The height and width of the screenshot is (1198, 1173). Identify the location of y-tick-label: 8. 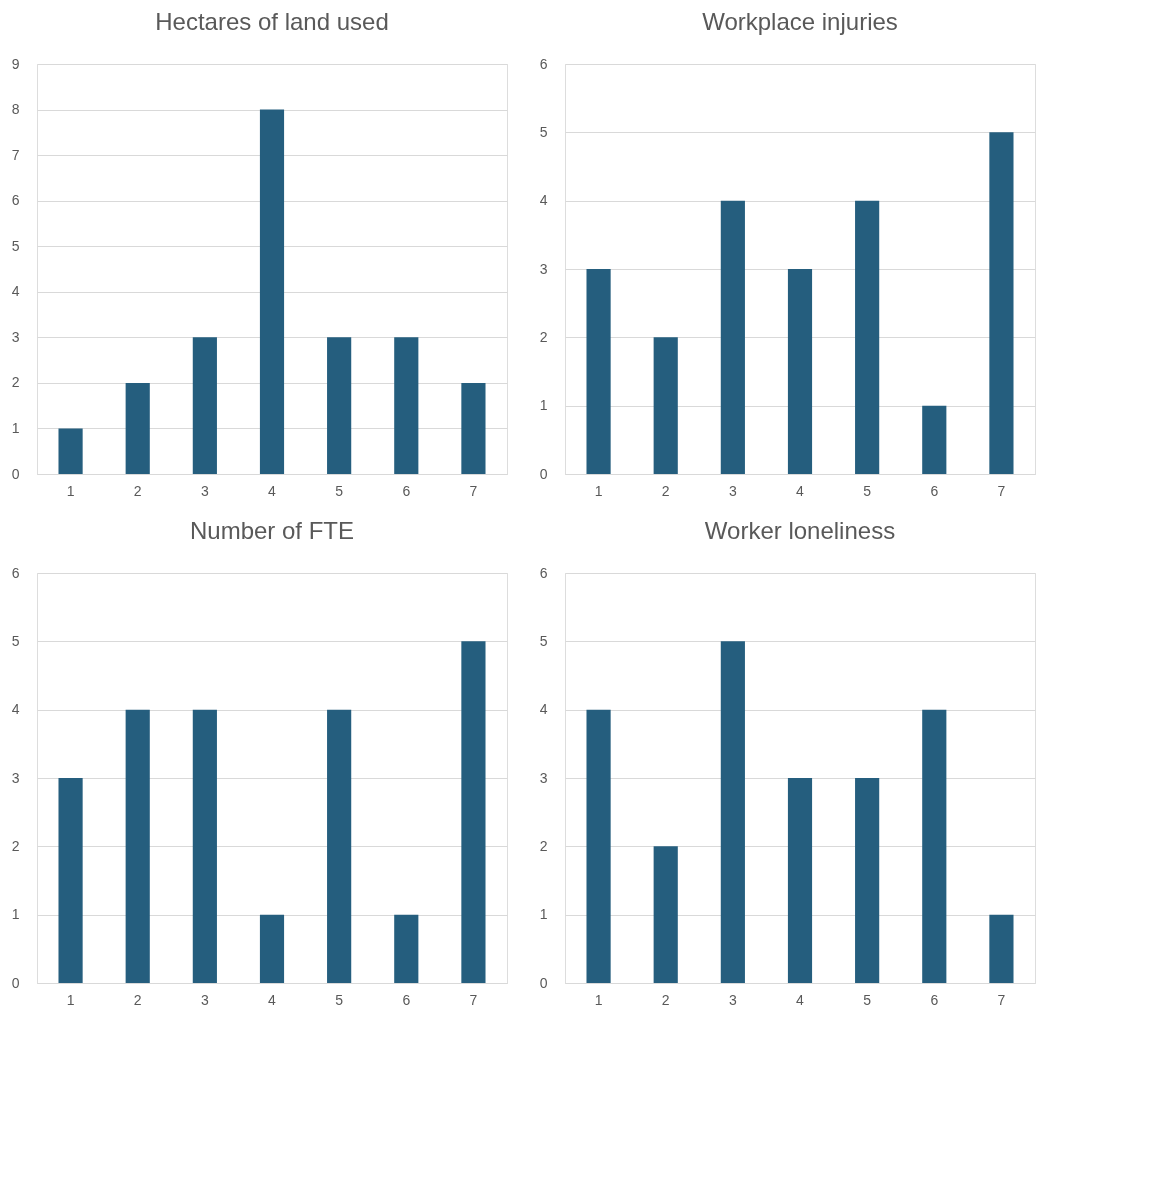
(15, 109).